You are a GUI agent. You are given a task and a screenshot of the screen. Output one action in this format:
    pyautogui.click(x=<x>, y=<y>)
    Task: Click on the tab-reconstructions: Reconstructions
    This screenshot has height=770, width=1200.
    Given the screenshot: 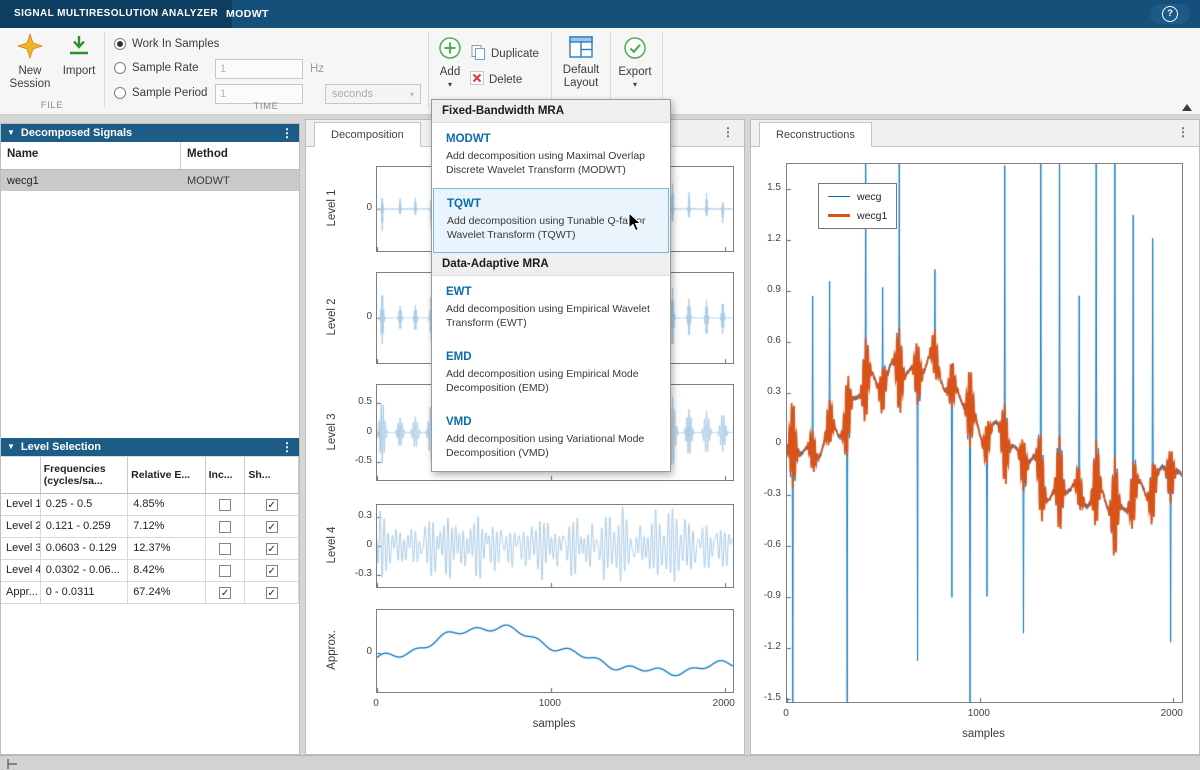 What is the action you would take?
    pyautogui.click(x=815, y=134)
    